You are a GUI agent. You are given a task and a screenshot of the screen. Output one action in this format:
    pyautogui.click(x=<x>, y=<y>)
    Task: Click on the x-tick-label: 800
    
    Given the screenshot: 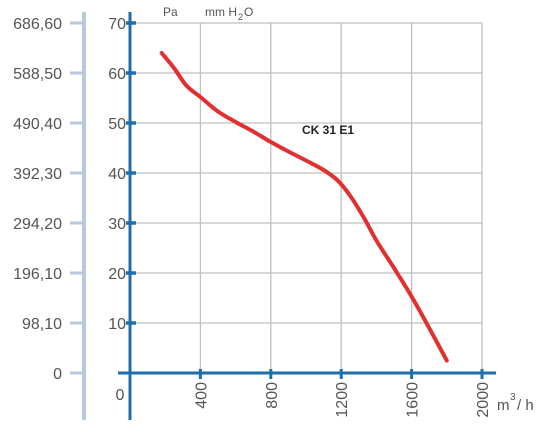 What is the action you would take?
    pyautogui.click(x=272, y=395)
    